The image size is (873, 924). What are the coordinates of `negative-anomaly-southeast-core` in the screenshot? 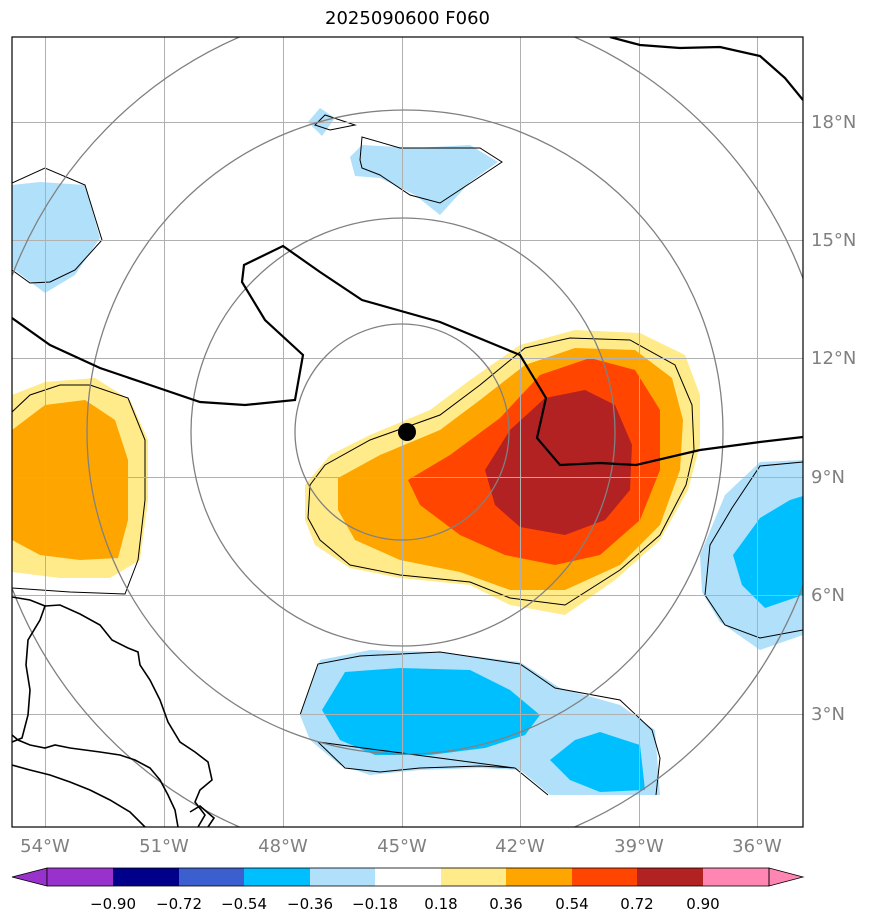 It's located at (597, 762).